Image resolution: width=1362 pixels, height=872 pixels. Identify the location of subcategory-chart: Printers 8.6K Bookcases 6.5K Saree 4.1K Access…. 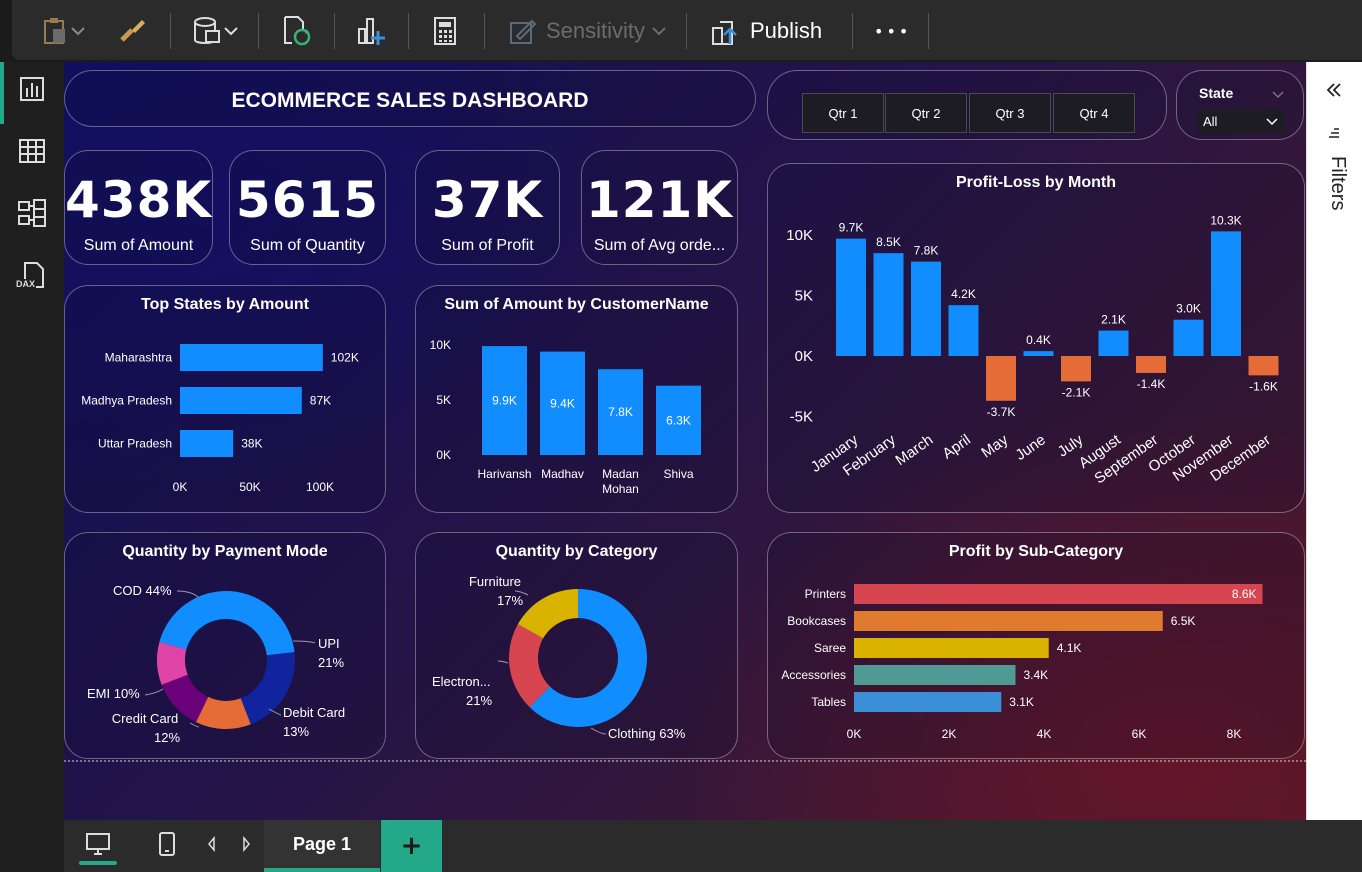
(1022, 662).